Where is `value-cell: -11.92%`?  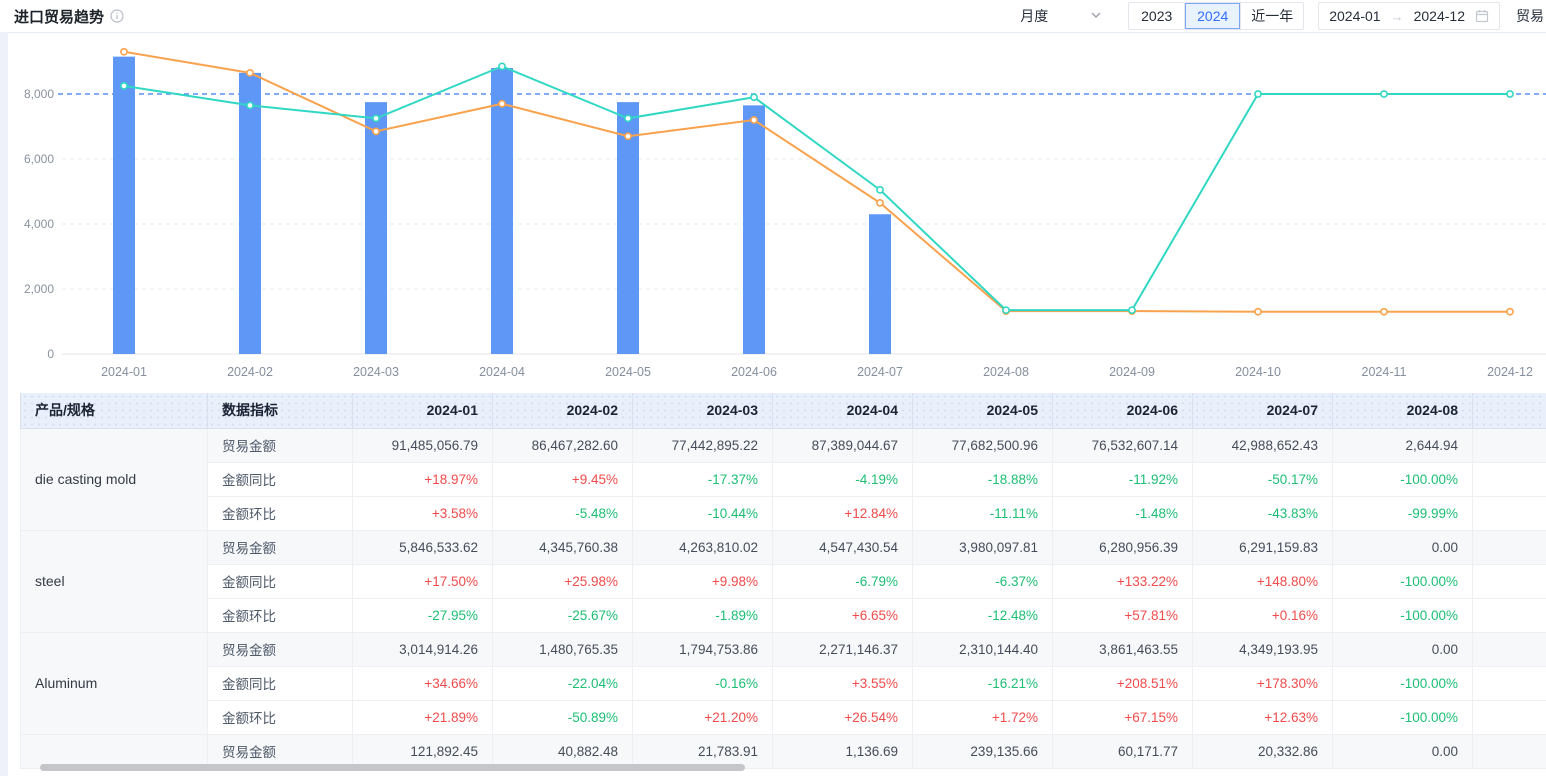
value-cell: -11.92% is located at coordinates (1122, 479).